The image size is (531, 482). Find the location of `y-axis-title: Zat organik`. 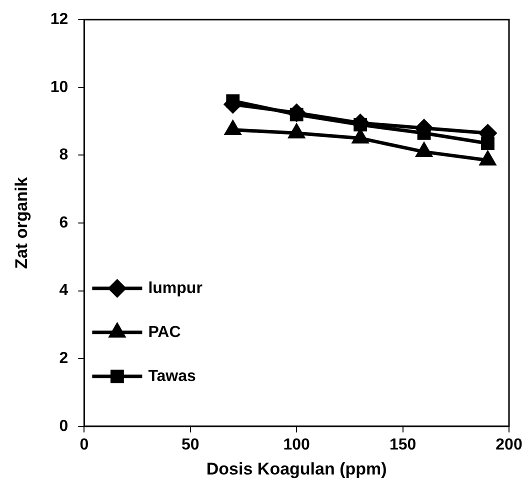

y-axis-title: Zat organik is located at coordinates (21, 222).